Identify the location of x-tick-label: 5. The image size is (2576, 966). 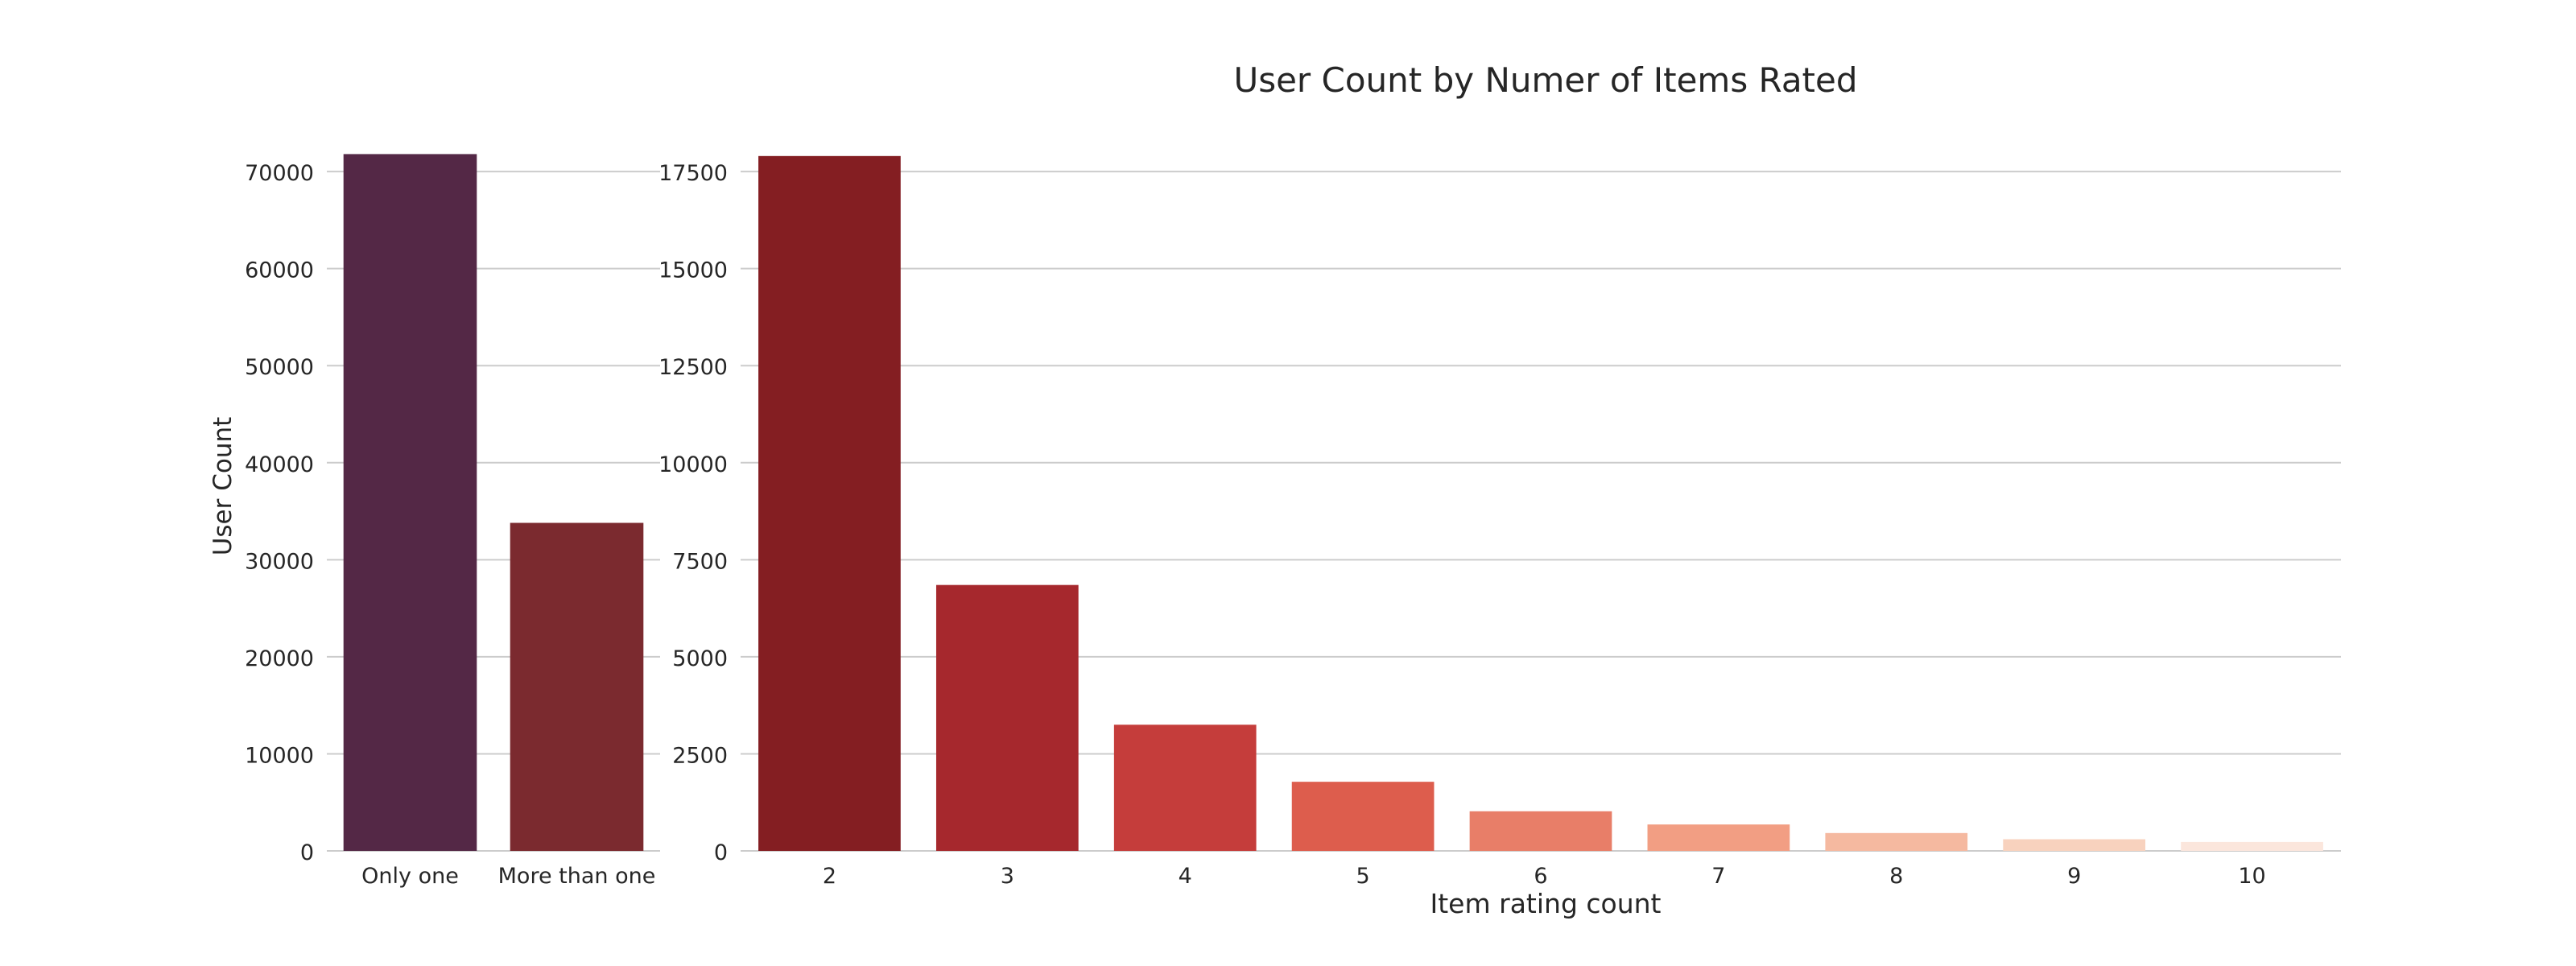
(1363, 876).